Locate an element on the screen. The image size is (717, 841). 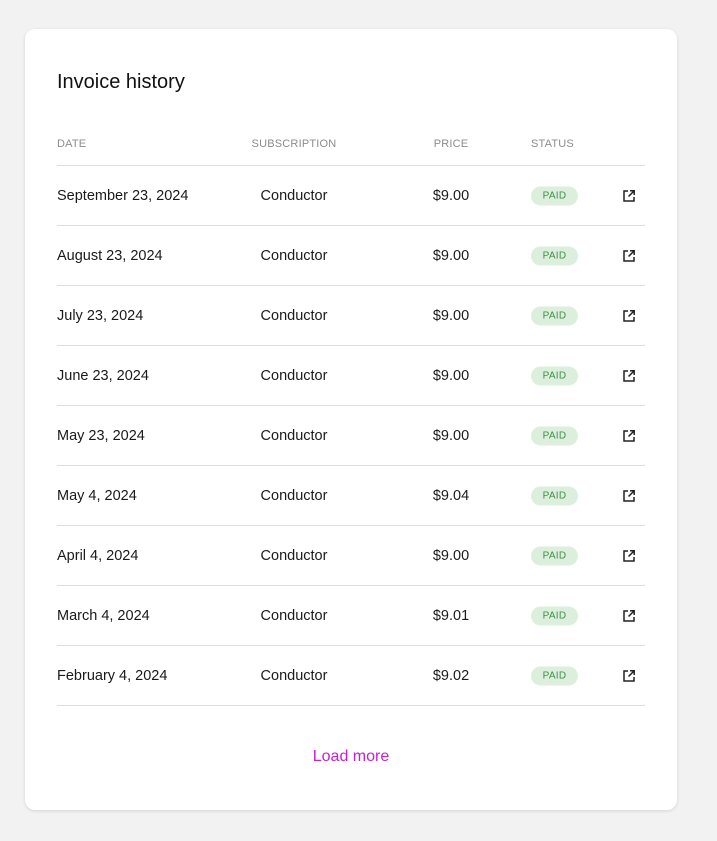
invoice-price: $9.01 is located at coordinates (451, 615).